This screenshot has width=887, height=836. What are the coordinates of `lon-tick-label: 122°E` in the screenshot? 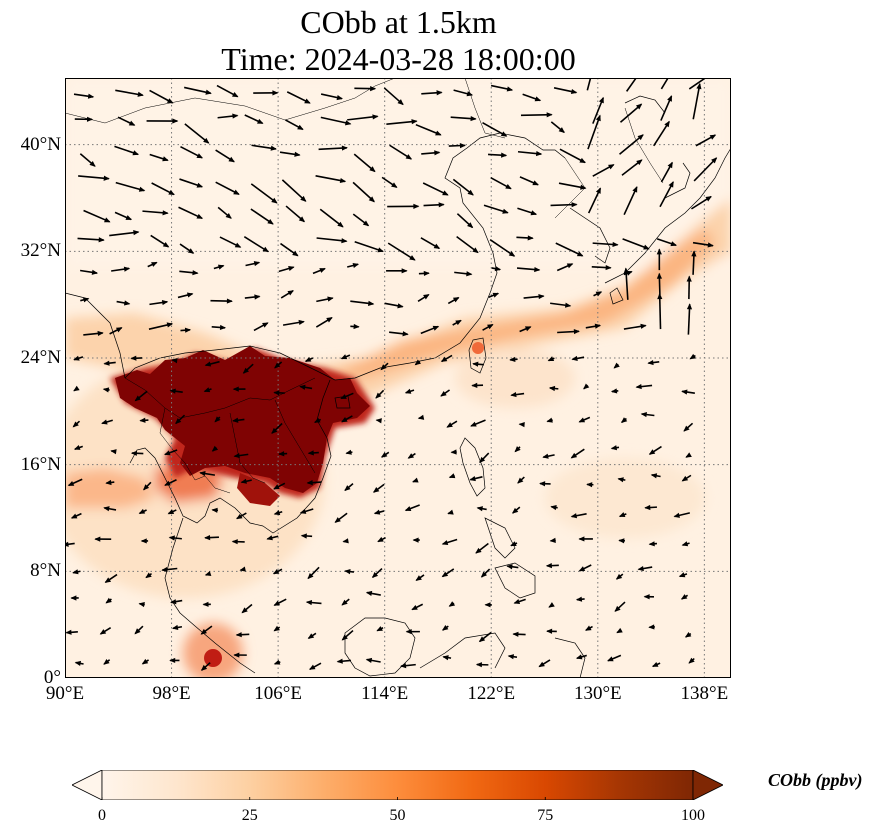 It's located at (491, 693).